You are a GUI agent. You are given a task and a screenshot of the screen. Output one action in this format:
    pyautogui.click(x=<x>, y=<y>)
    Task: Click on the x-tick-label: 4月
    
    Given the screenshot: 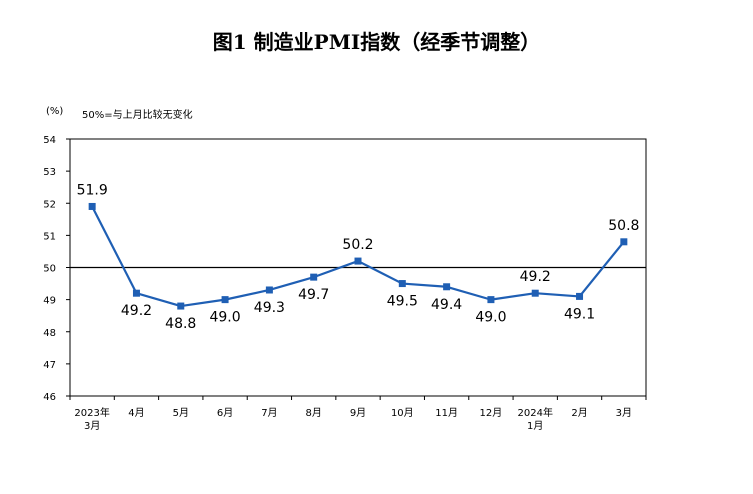 What is the action you would take?
    pyautogui.click(x=136, y=413)
    